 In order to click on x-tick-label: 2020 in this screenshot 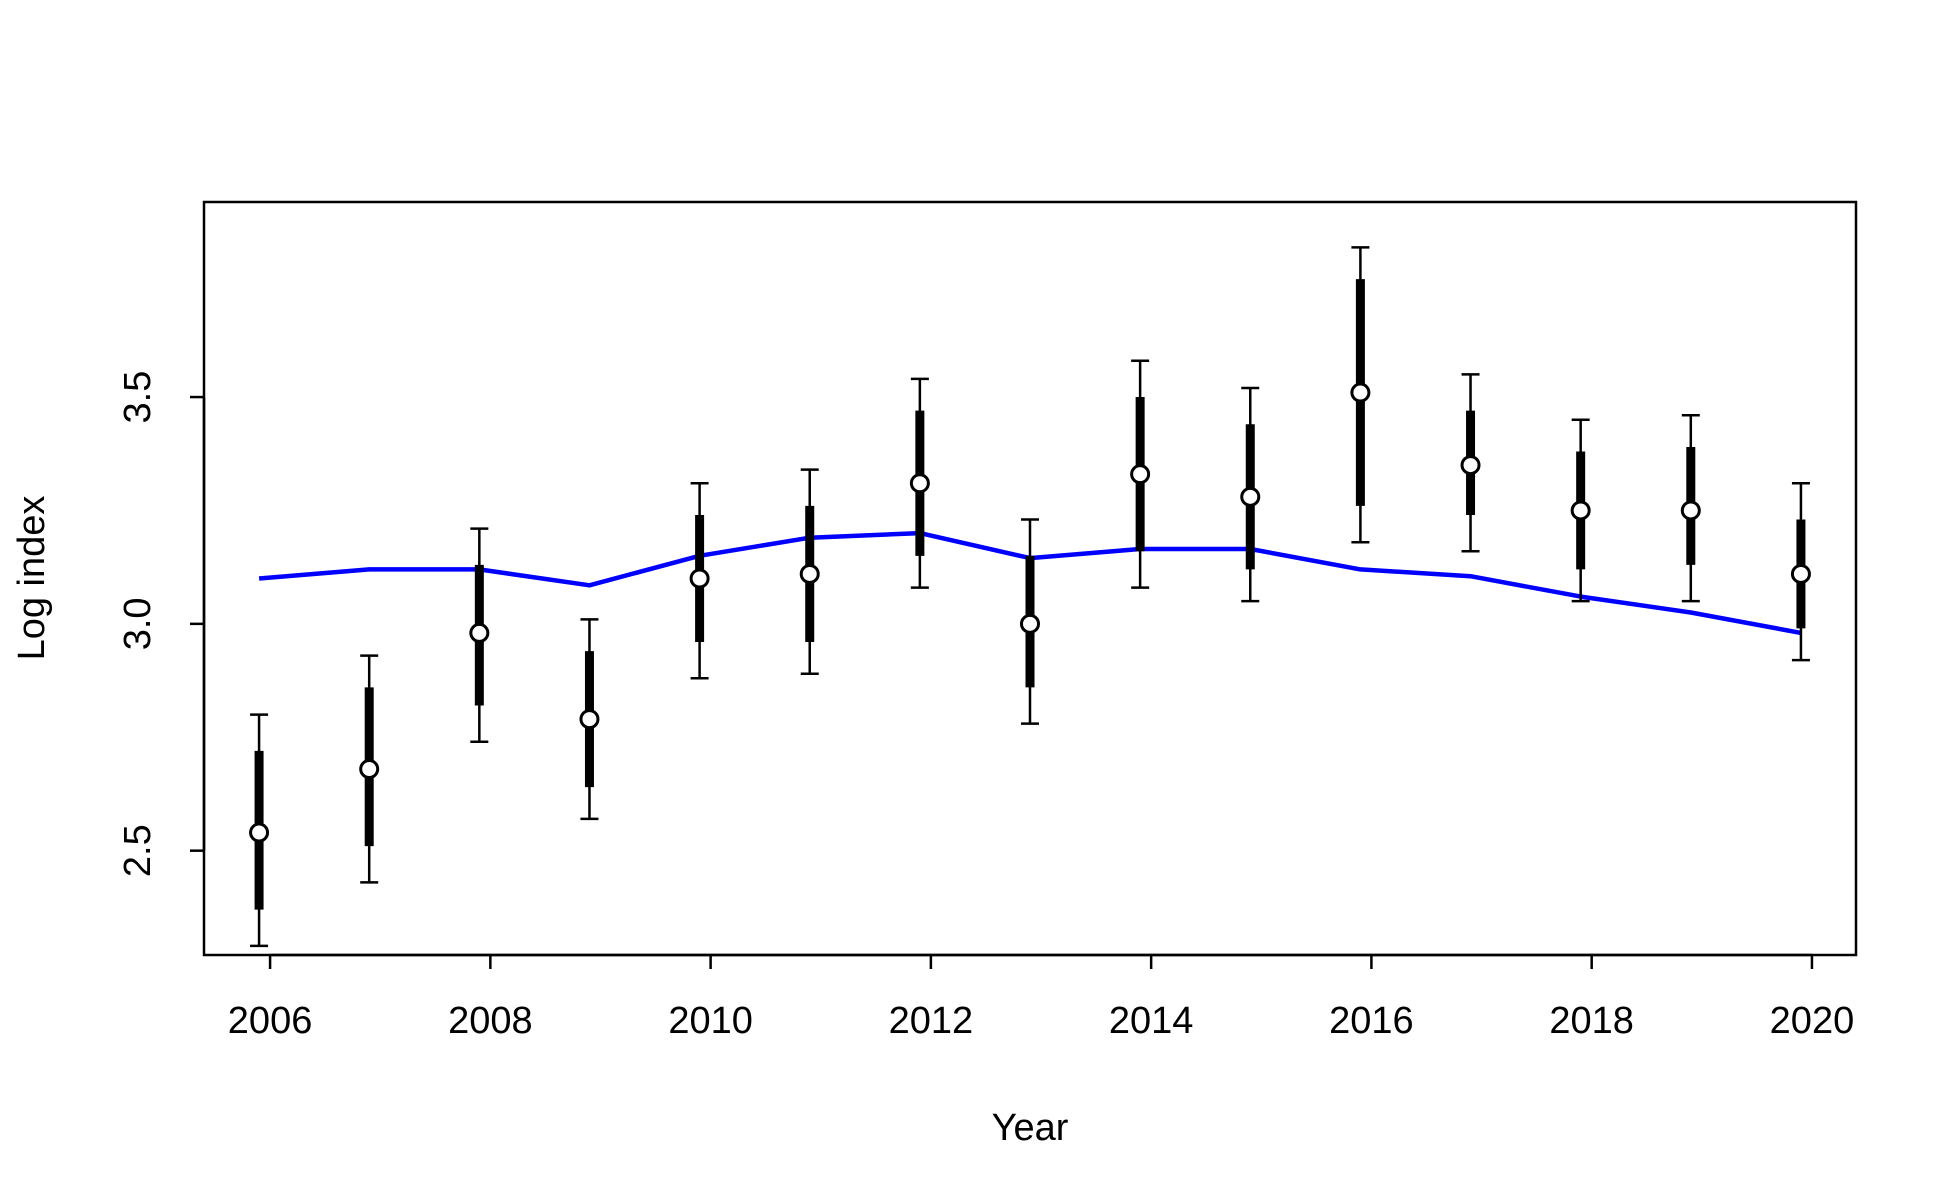, I will do `click(1812, 1021)`.